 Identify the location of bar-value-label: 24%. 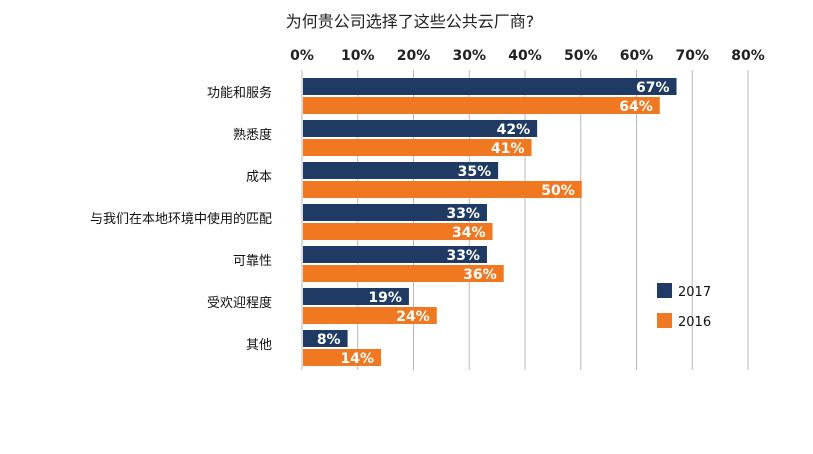
(413, 317).